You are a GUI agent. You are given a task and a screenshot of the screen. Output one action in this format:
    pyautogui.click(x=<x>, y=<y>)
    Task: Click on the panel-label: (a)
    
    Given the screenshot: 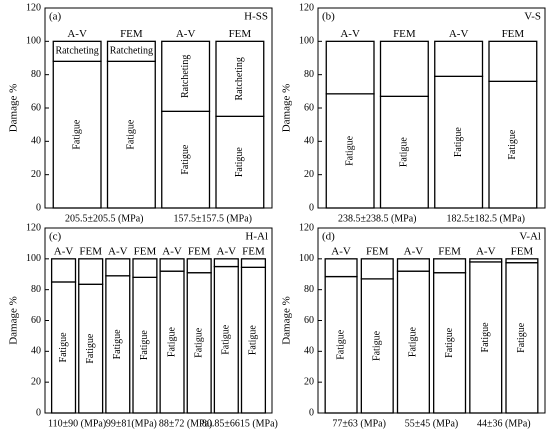 What is the action you would take?
    pyautogui.click(x=55, y=17)
    